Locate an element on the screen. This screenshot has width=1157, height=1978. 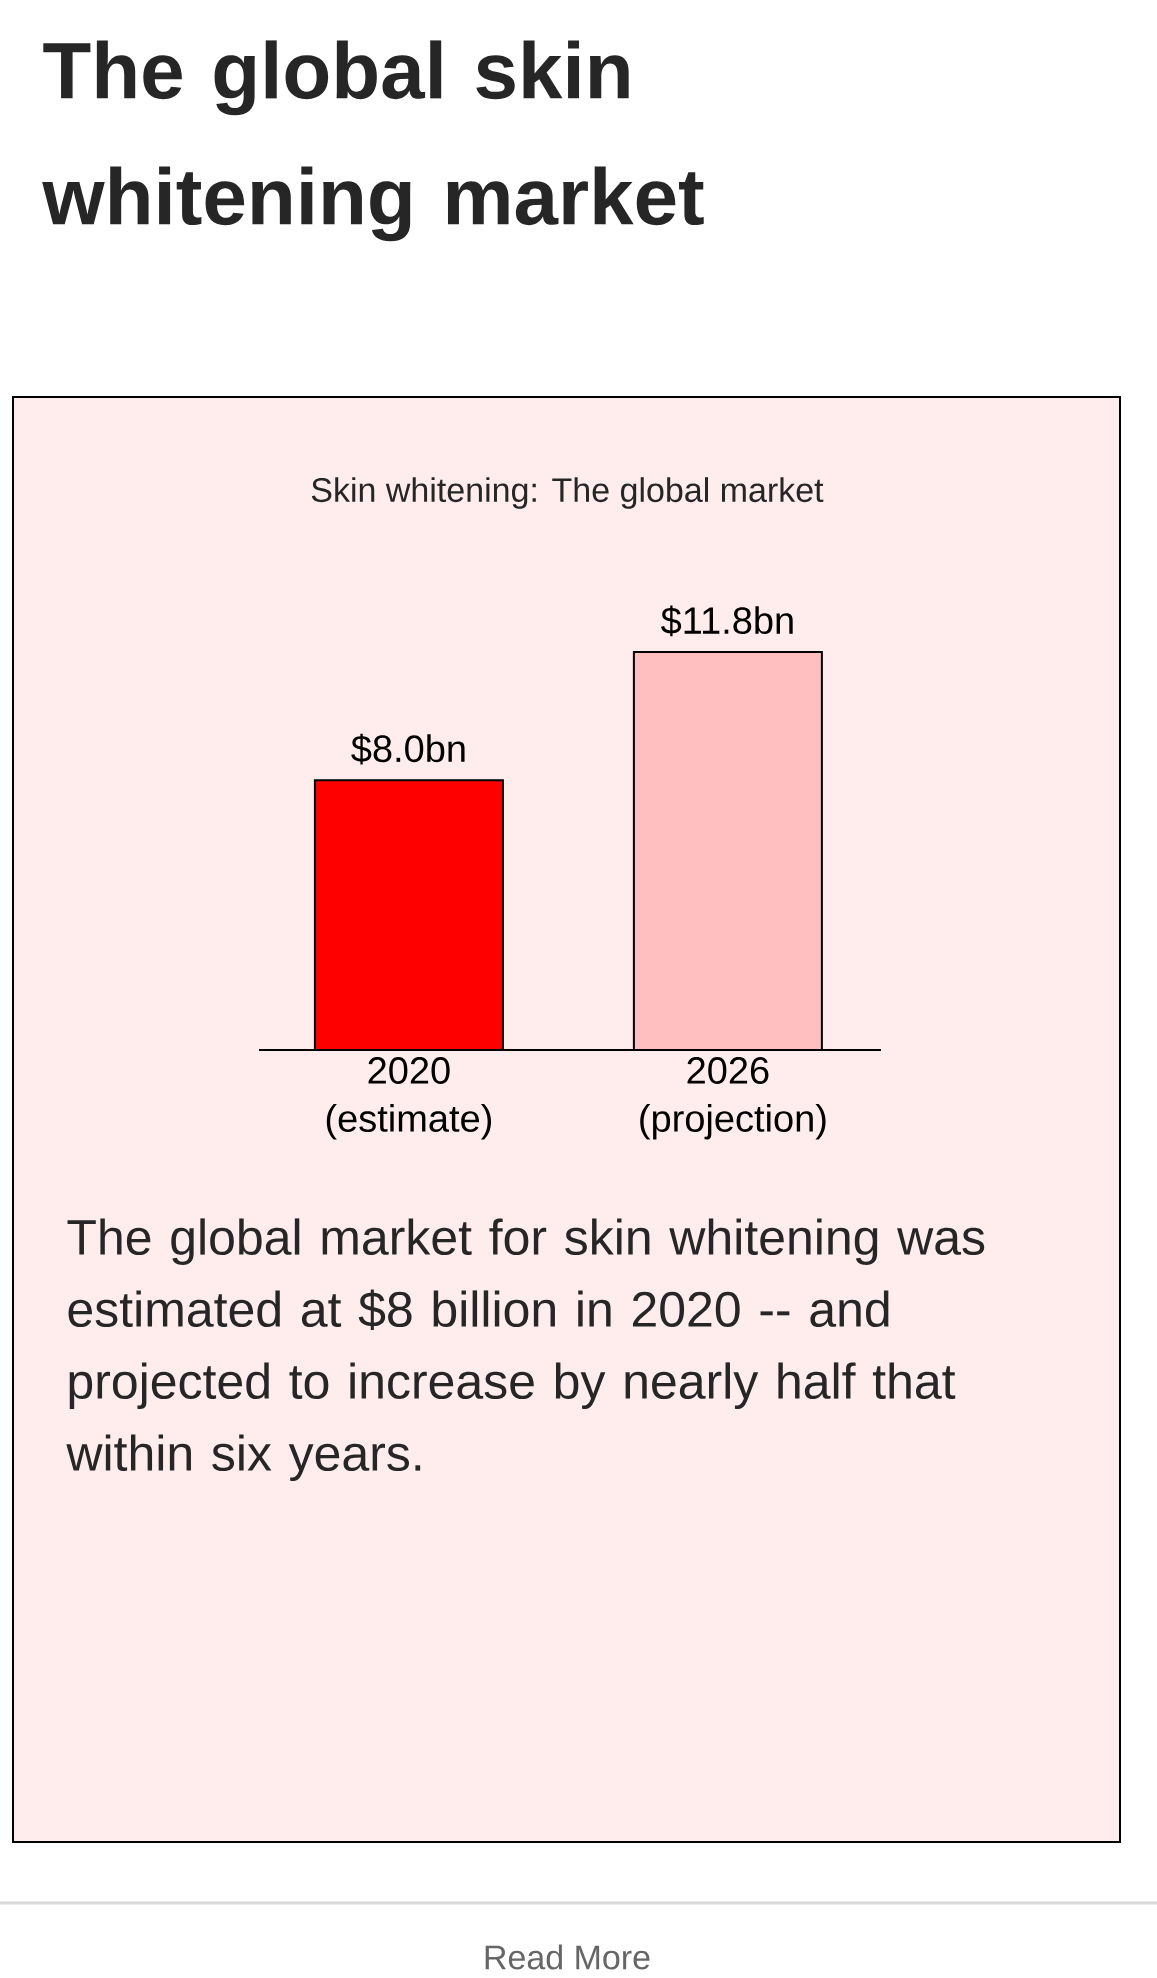
chart-subtitle: Skin whitening: The global market is located at coordinates (567, 493).